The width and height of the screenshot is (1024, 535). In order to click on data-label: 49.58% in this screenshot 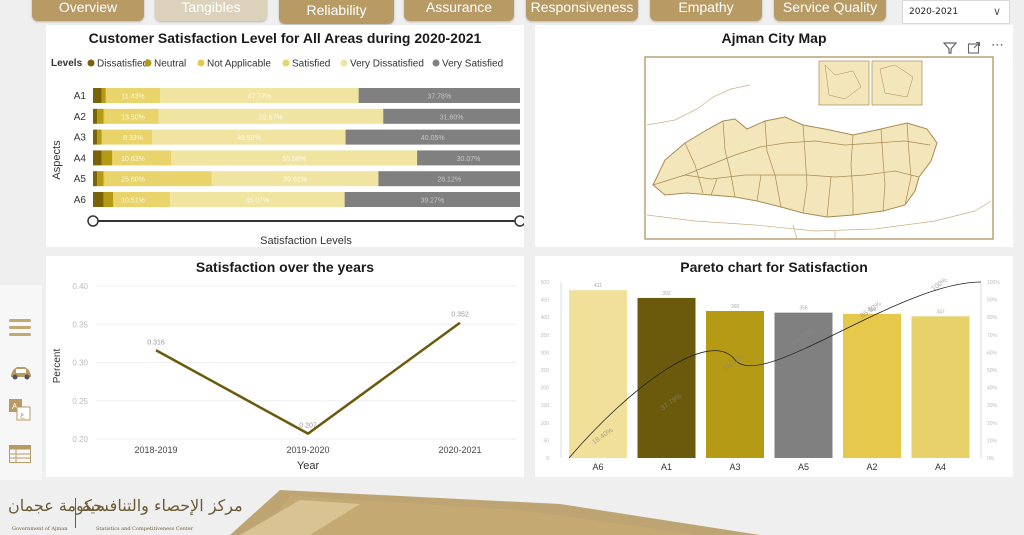, I will do `click(249, 138)`.